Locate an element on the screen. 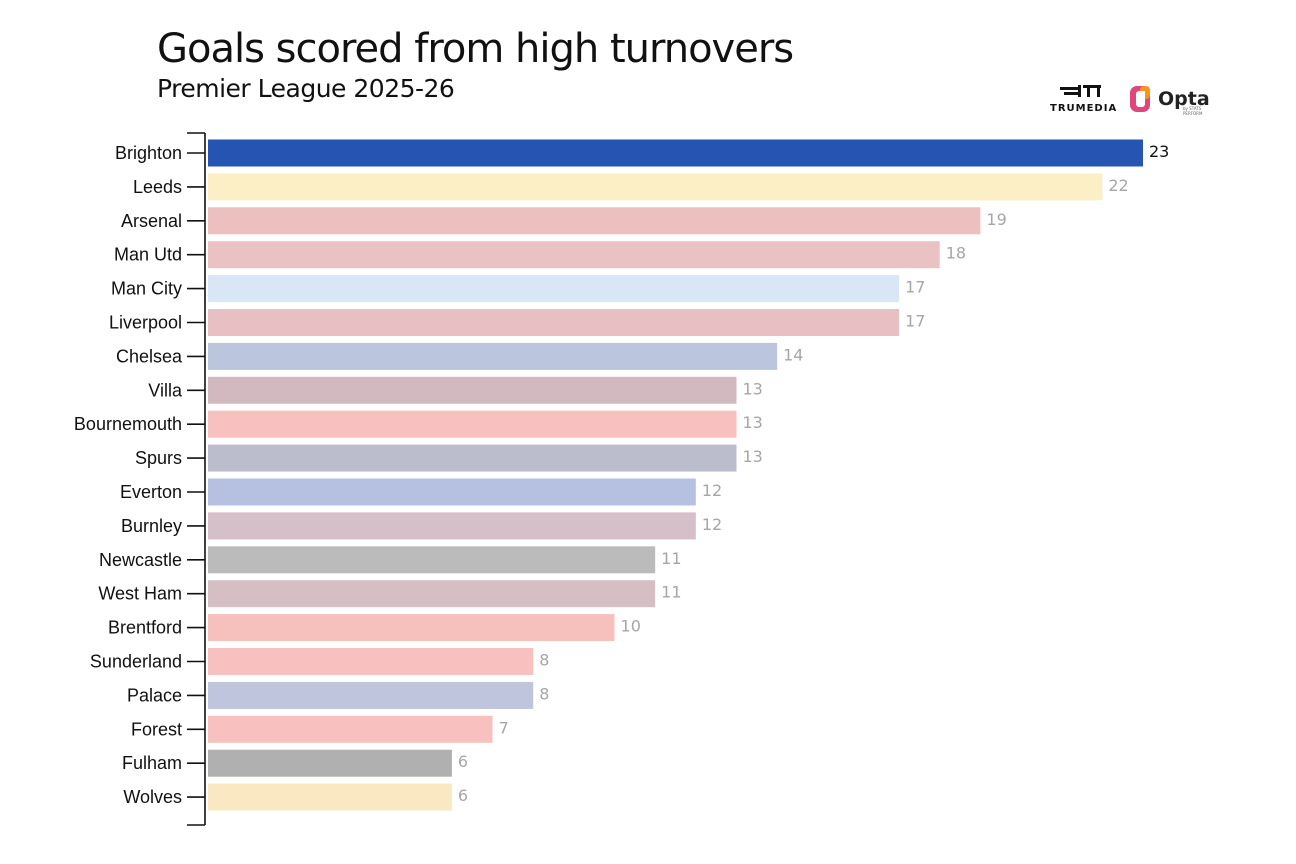 The image size is (1296, 864). category-label: Arsenal is located at coordinates (151, 221).